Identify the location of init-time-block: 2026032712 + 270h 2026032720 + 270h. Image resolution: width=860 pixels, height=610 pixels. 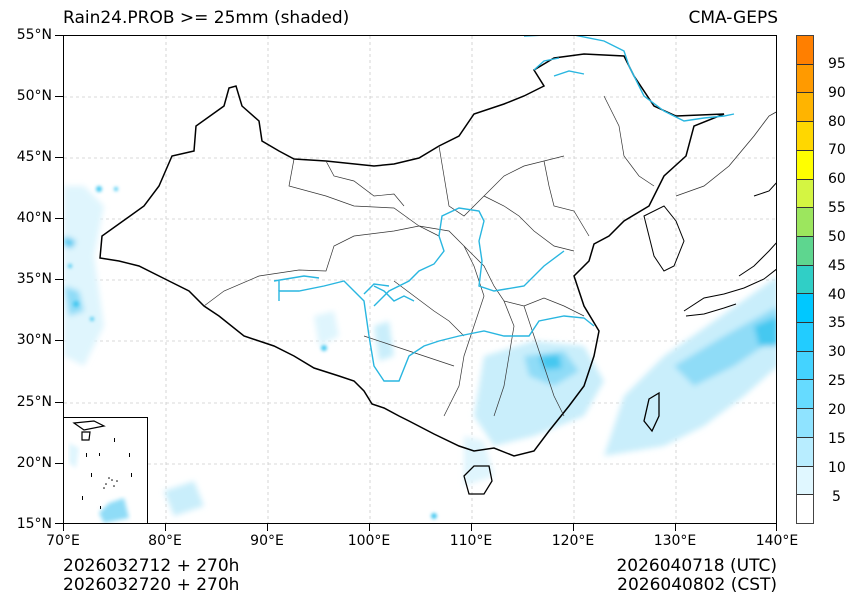
(151, 576).